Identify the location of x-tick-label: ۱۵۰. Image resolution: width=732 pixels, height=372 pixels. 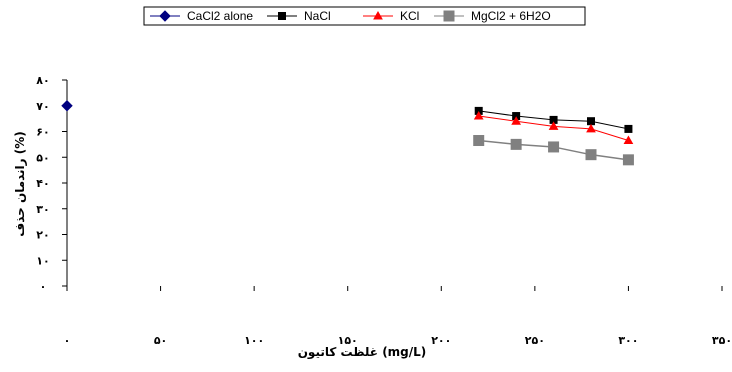
(348, 340).